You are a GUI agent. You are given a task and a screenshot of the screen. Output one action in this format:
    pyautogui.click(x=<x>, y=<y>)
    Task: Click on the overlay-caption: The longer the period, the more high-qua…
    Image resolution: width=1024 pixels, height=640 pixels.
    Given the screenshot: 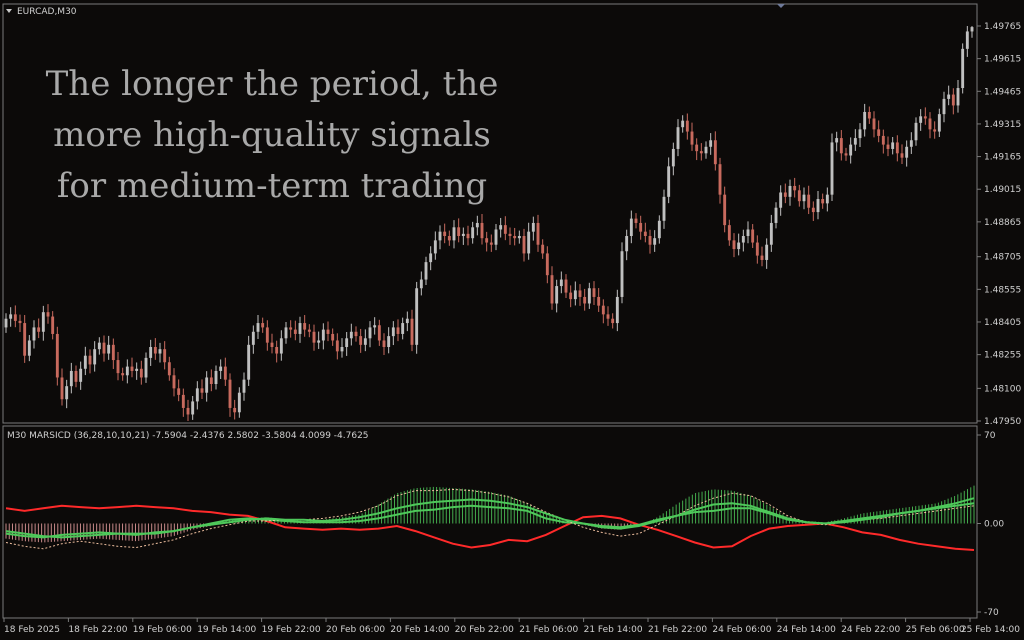 What is the action you would take?
    pyautogui.click(x=272, y=135)
    